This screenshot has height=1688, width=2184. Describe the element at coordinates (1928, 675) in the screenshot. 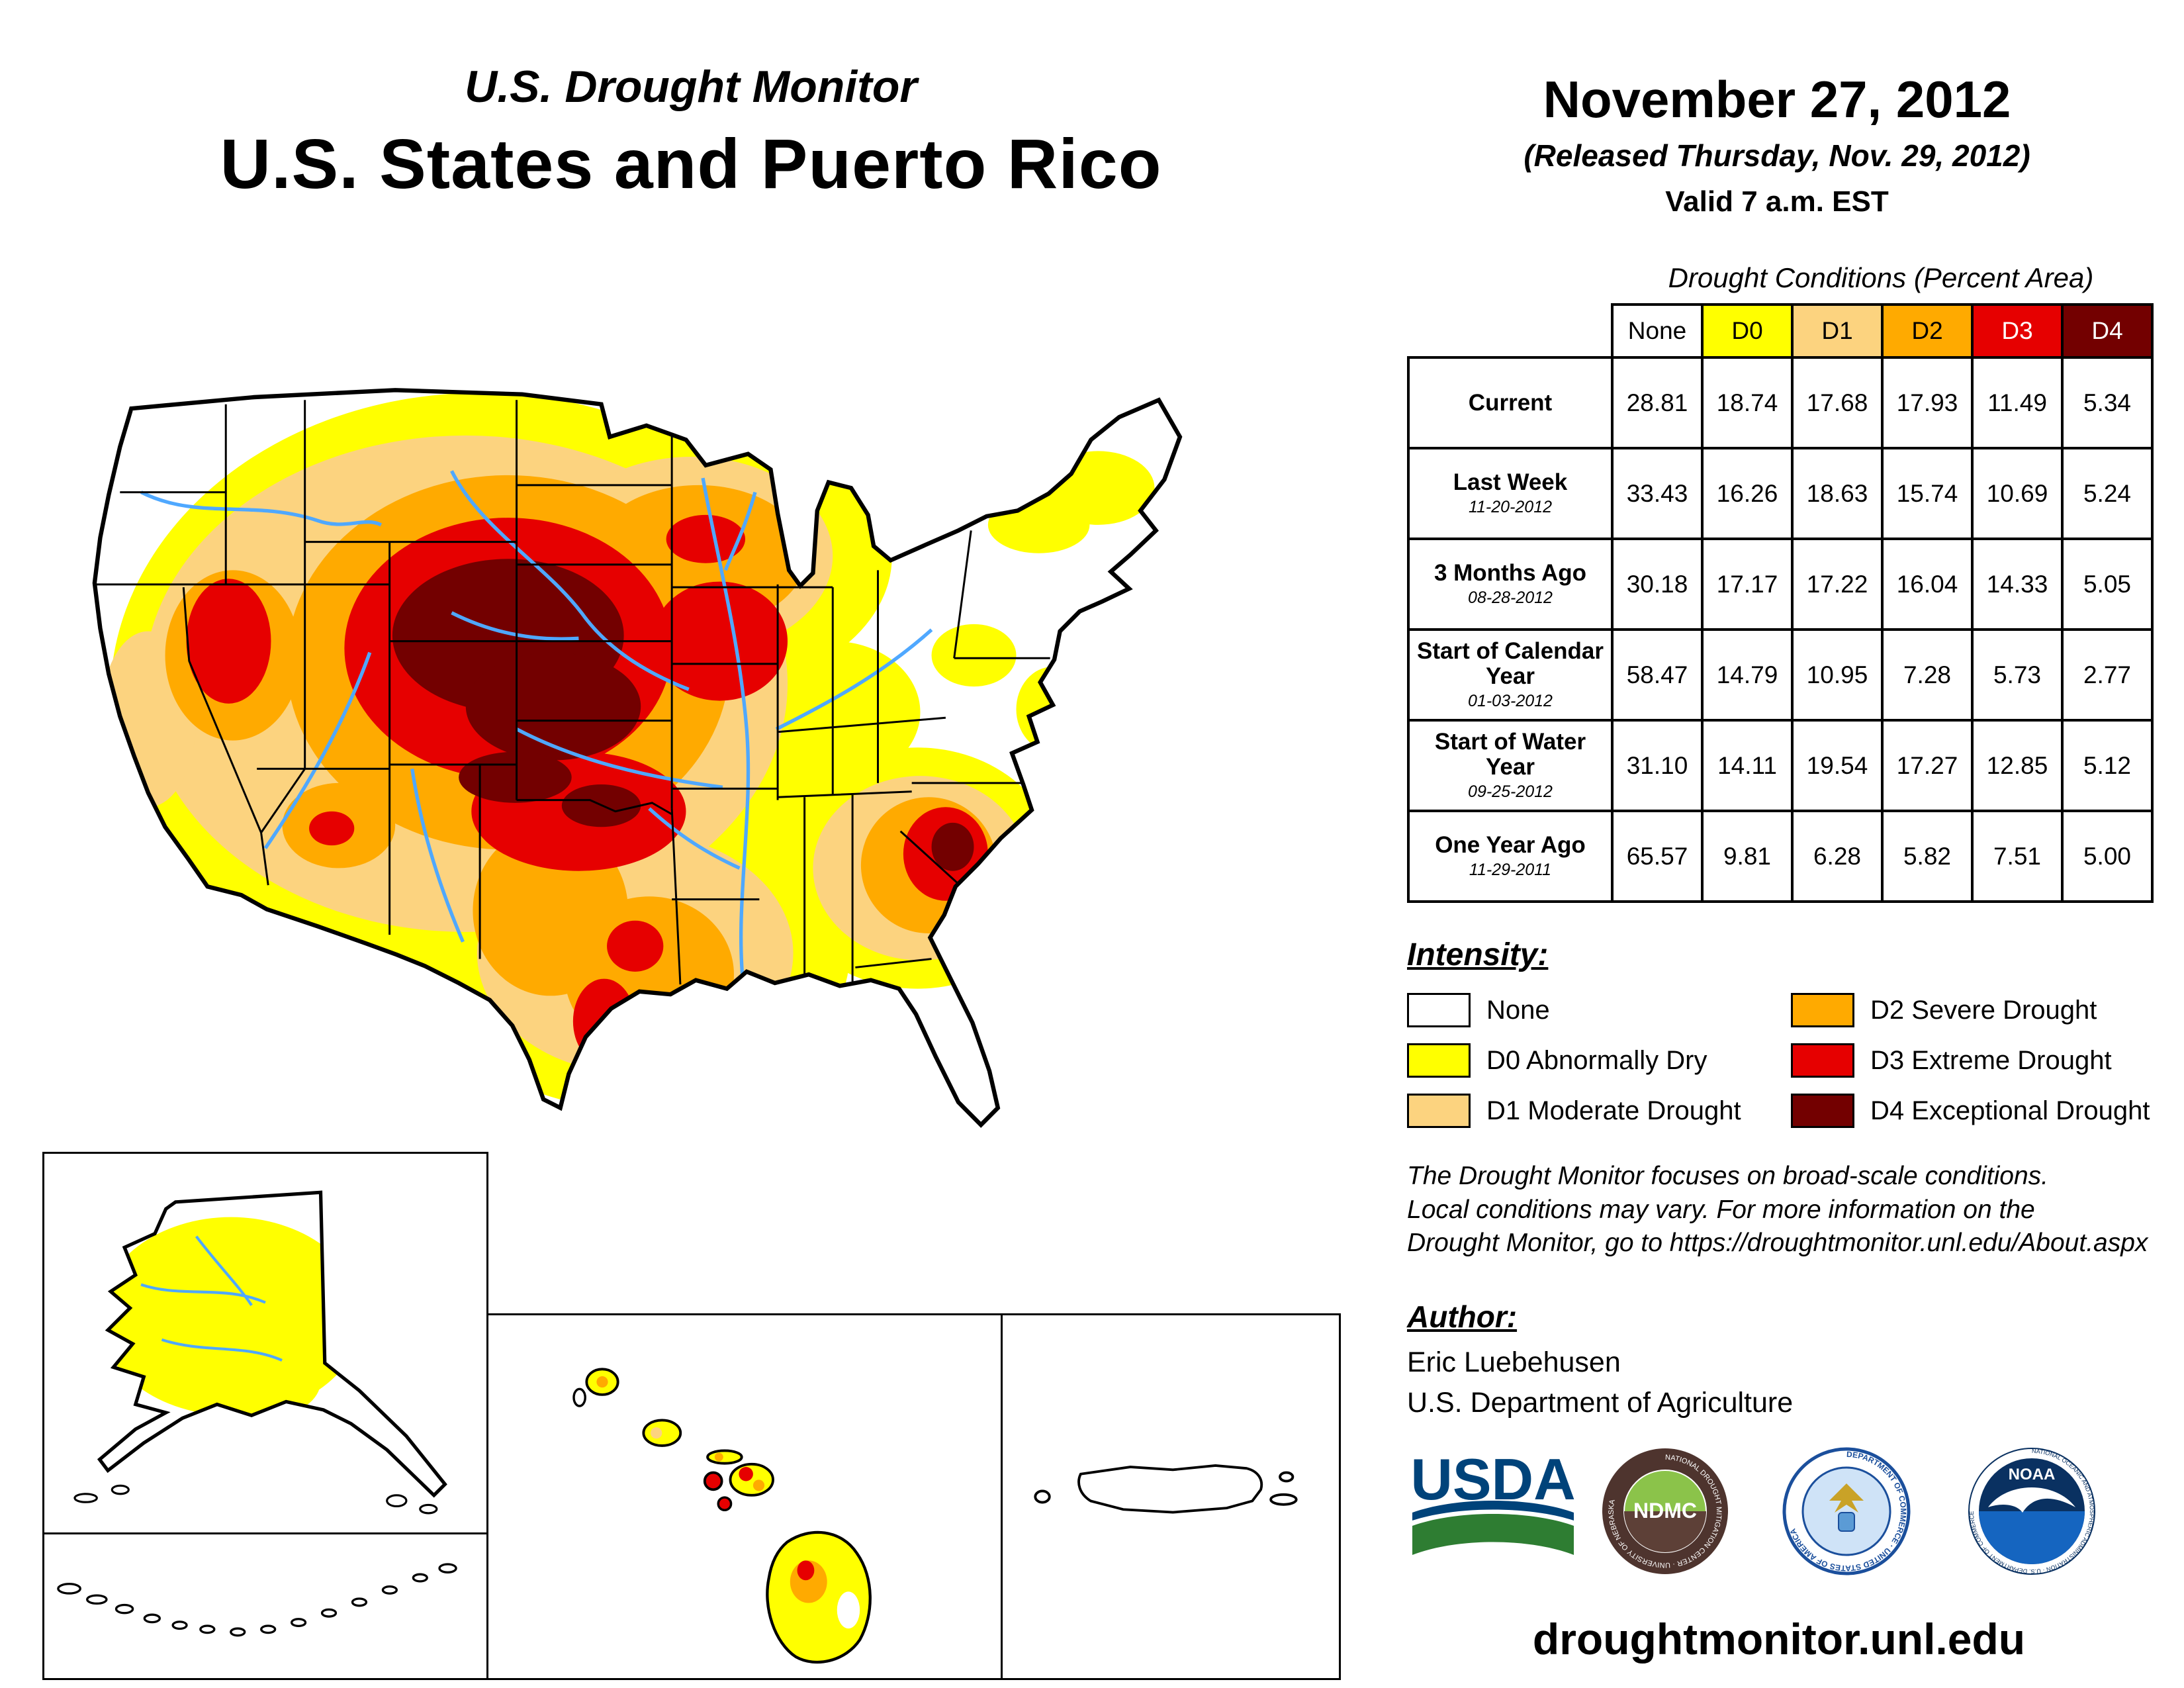

I see `table-value: 7.28` at that location.